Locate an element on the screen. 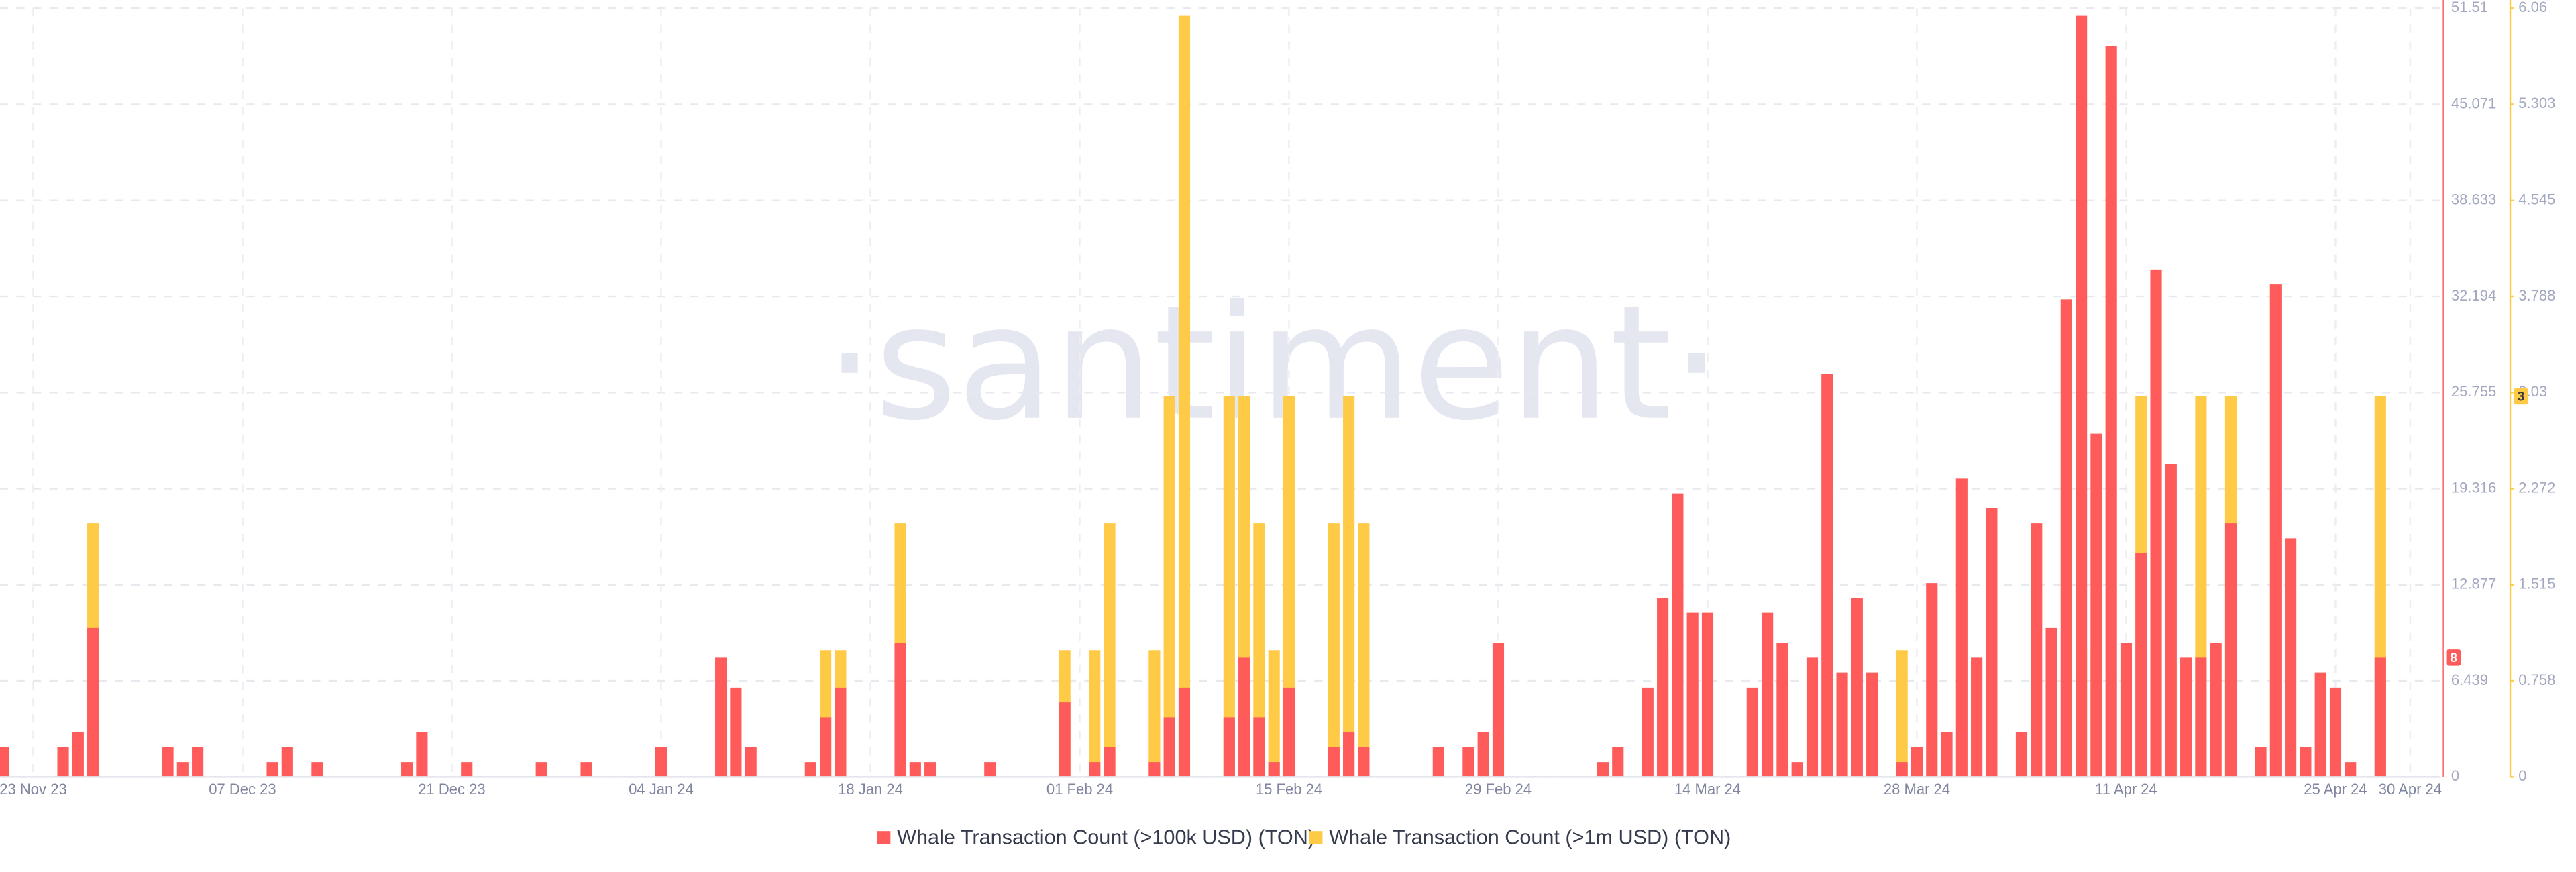 This screenshot has height=872, width=2576. x-tick-label: 21 Dec 23 is located at coordinates (451, 790).